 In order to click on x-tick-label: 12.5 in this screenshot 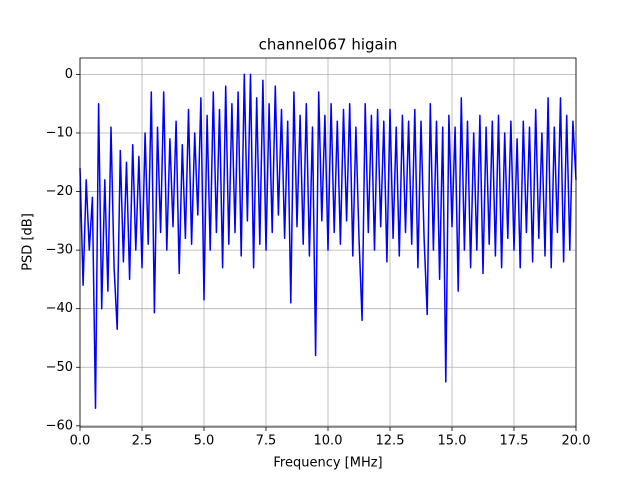, I will do `click(390, 441)`.